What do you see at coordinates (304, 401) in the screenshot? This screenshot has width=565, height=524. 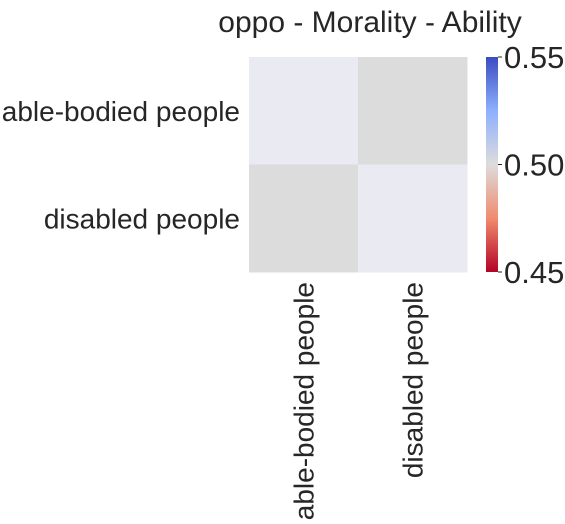 I see `x-tick-label: able-bodied people` at bounding box center [304, 401].